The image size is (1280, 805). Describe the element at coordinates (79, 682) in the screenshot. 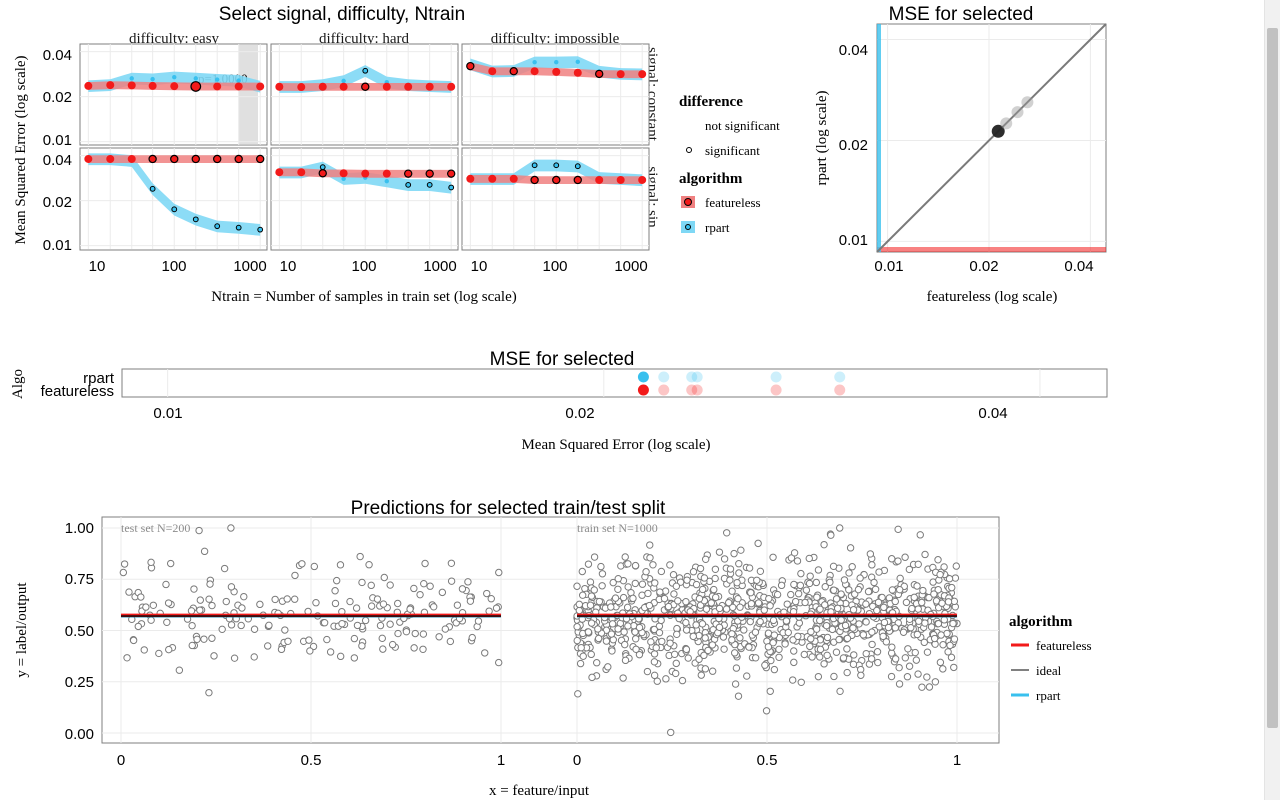

I see `p4-y-tick-025: 0.25` at that location.